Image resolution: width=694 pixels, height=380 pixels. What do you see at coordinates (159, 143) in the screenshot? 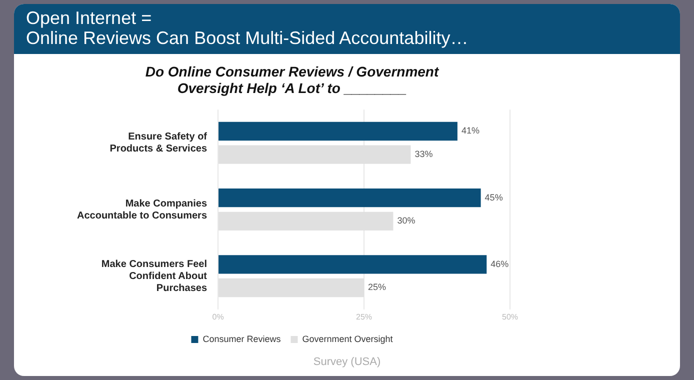
I see `y-tick-label: Ensure Safety of Products & Services` at bounding box center [159, 143].